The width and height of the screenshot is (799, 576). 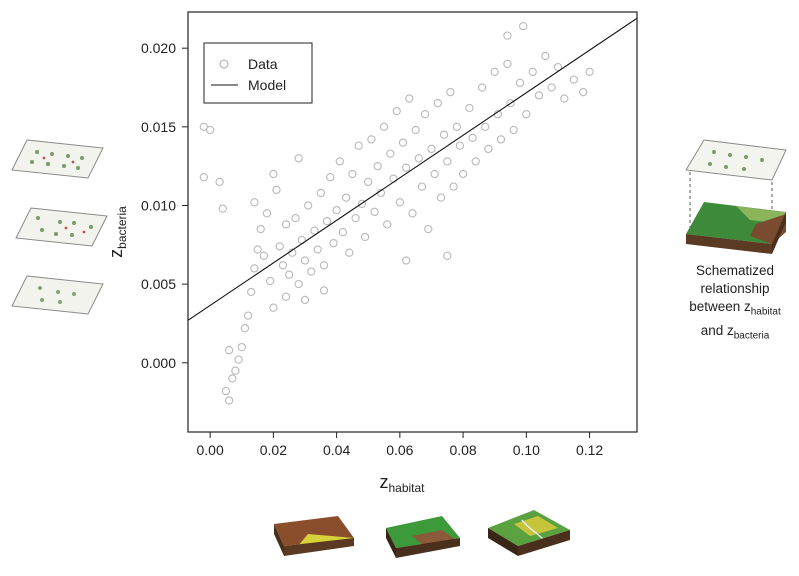 I want to click on habitat-tile-left-bottom, so click(x=57, y=295).